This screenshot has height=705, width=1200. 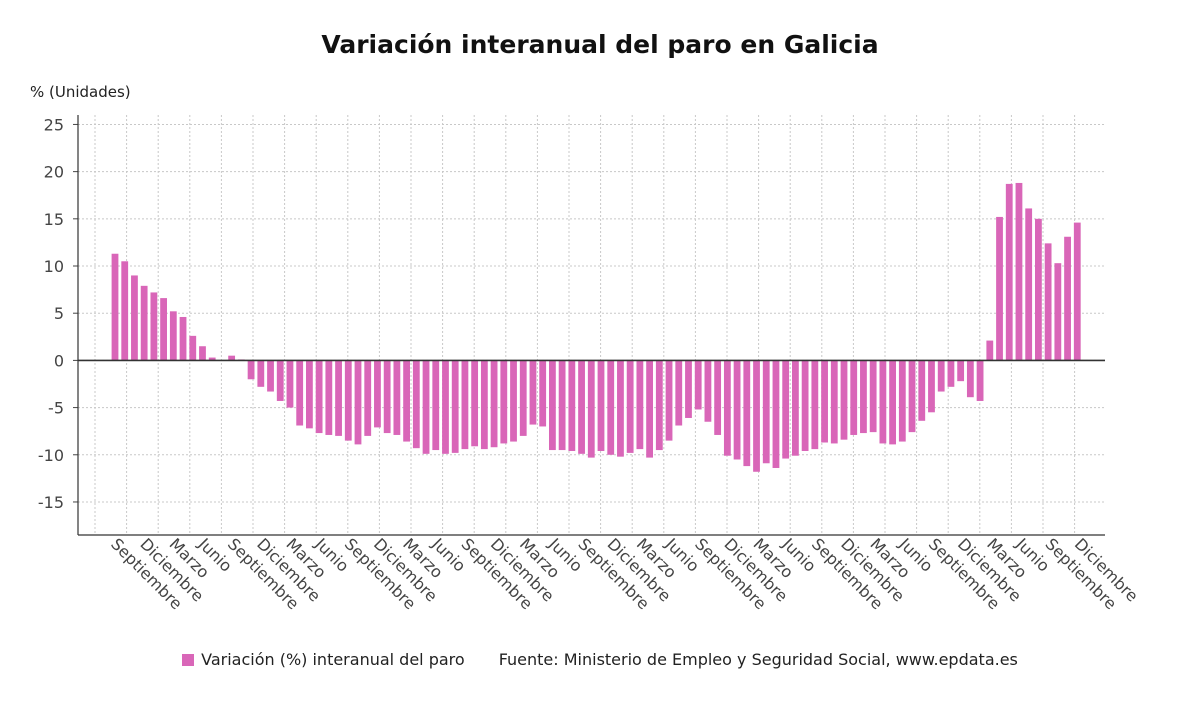 What do you see at coordinates (56, 408) in the screenshot?
I see `y-tick-label: -5` at bounding box center [56, 408].